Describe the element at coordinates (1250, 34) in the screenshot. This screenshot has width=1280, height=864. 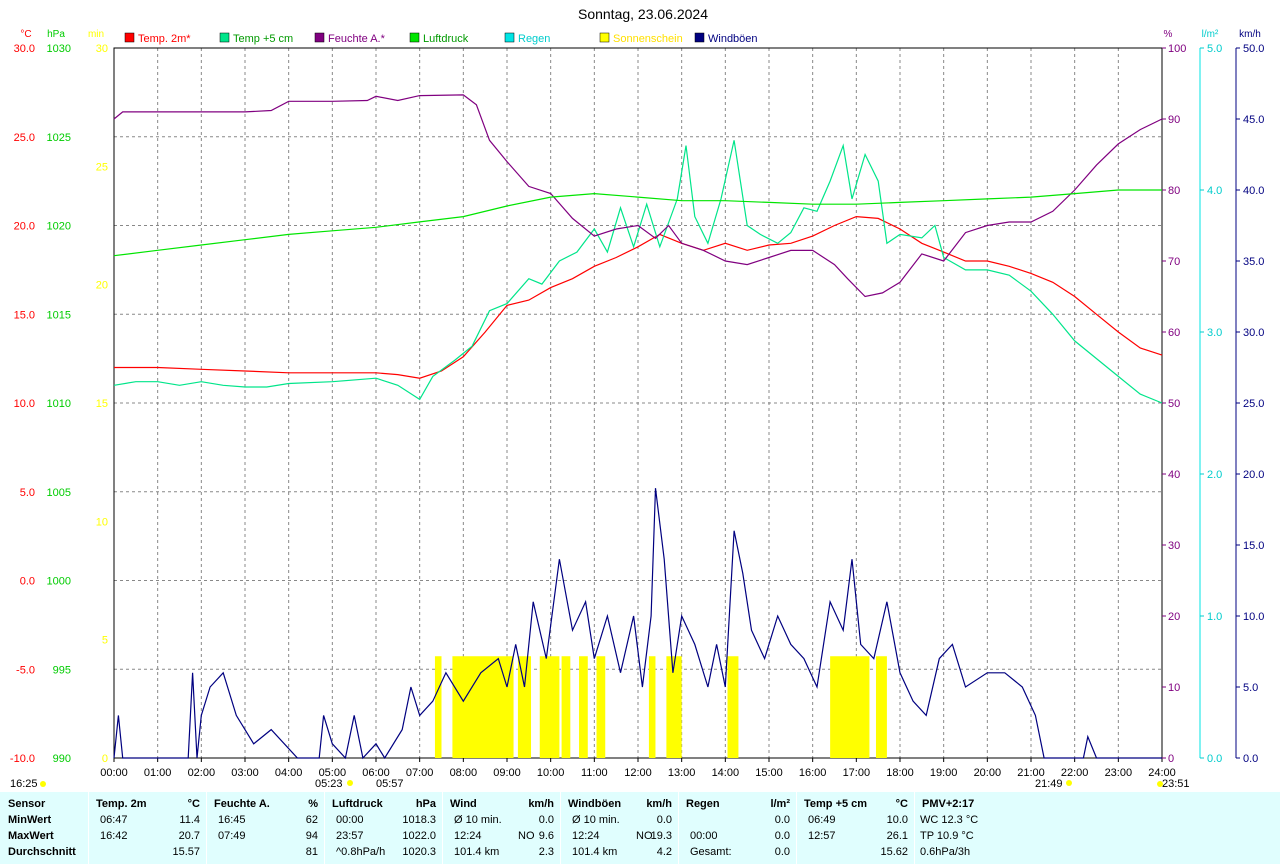
I see `y-unit-label: km/h` at that location.